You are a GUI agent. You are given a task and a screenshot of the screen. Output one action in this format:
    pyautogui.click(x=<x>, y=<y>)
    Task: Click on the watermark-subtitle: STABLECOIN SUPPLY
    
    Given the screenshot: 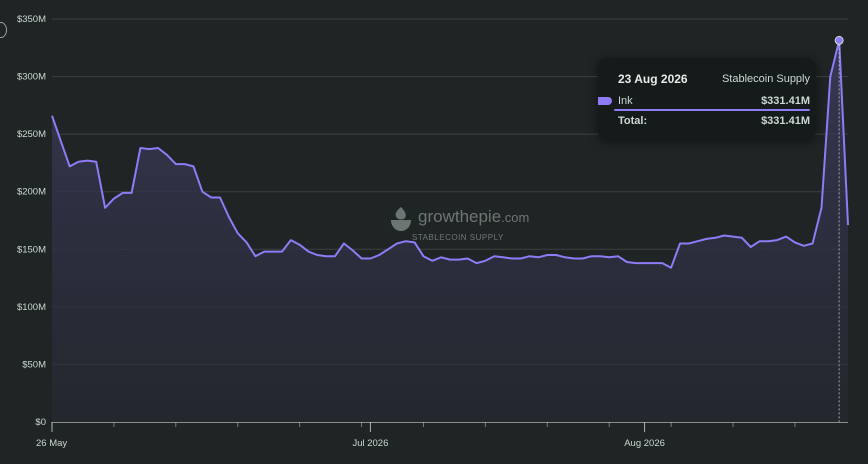 What is the action you would take?
    pyautogui.click(x=458, y=237)
    